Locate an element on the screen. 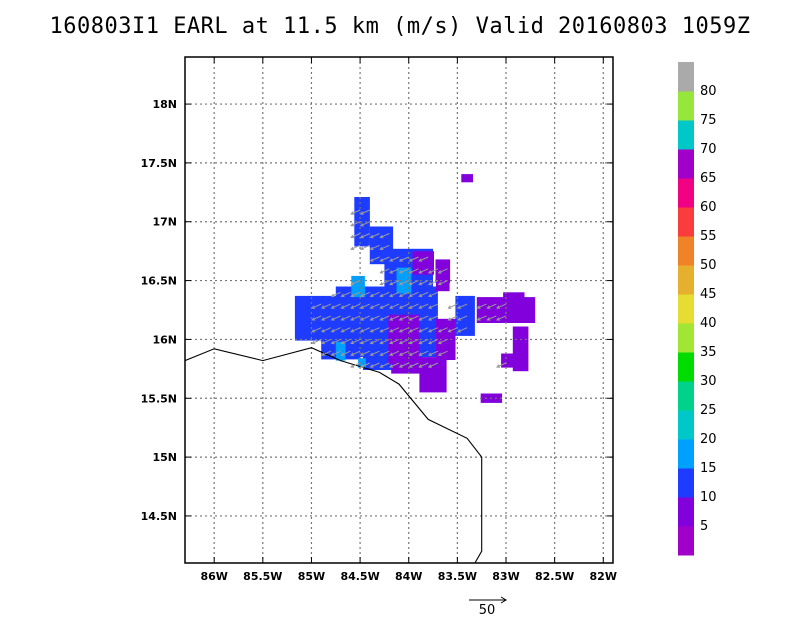  lon-tick-label: 82W is located at coordinates (603, 576).